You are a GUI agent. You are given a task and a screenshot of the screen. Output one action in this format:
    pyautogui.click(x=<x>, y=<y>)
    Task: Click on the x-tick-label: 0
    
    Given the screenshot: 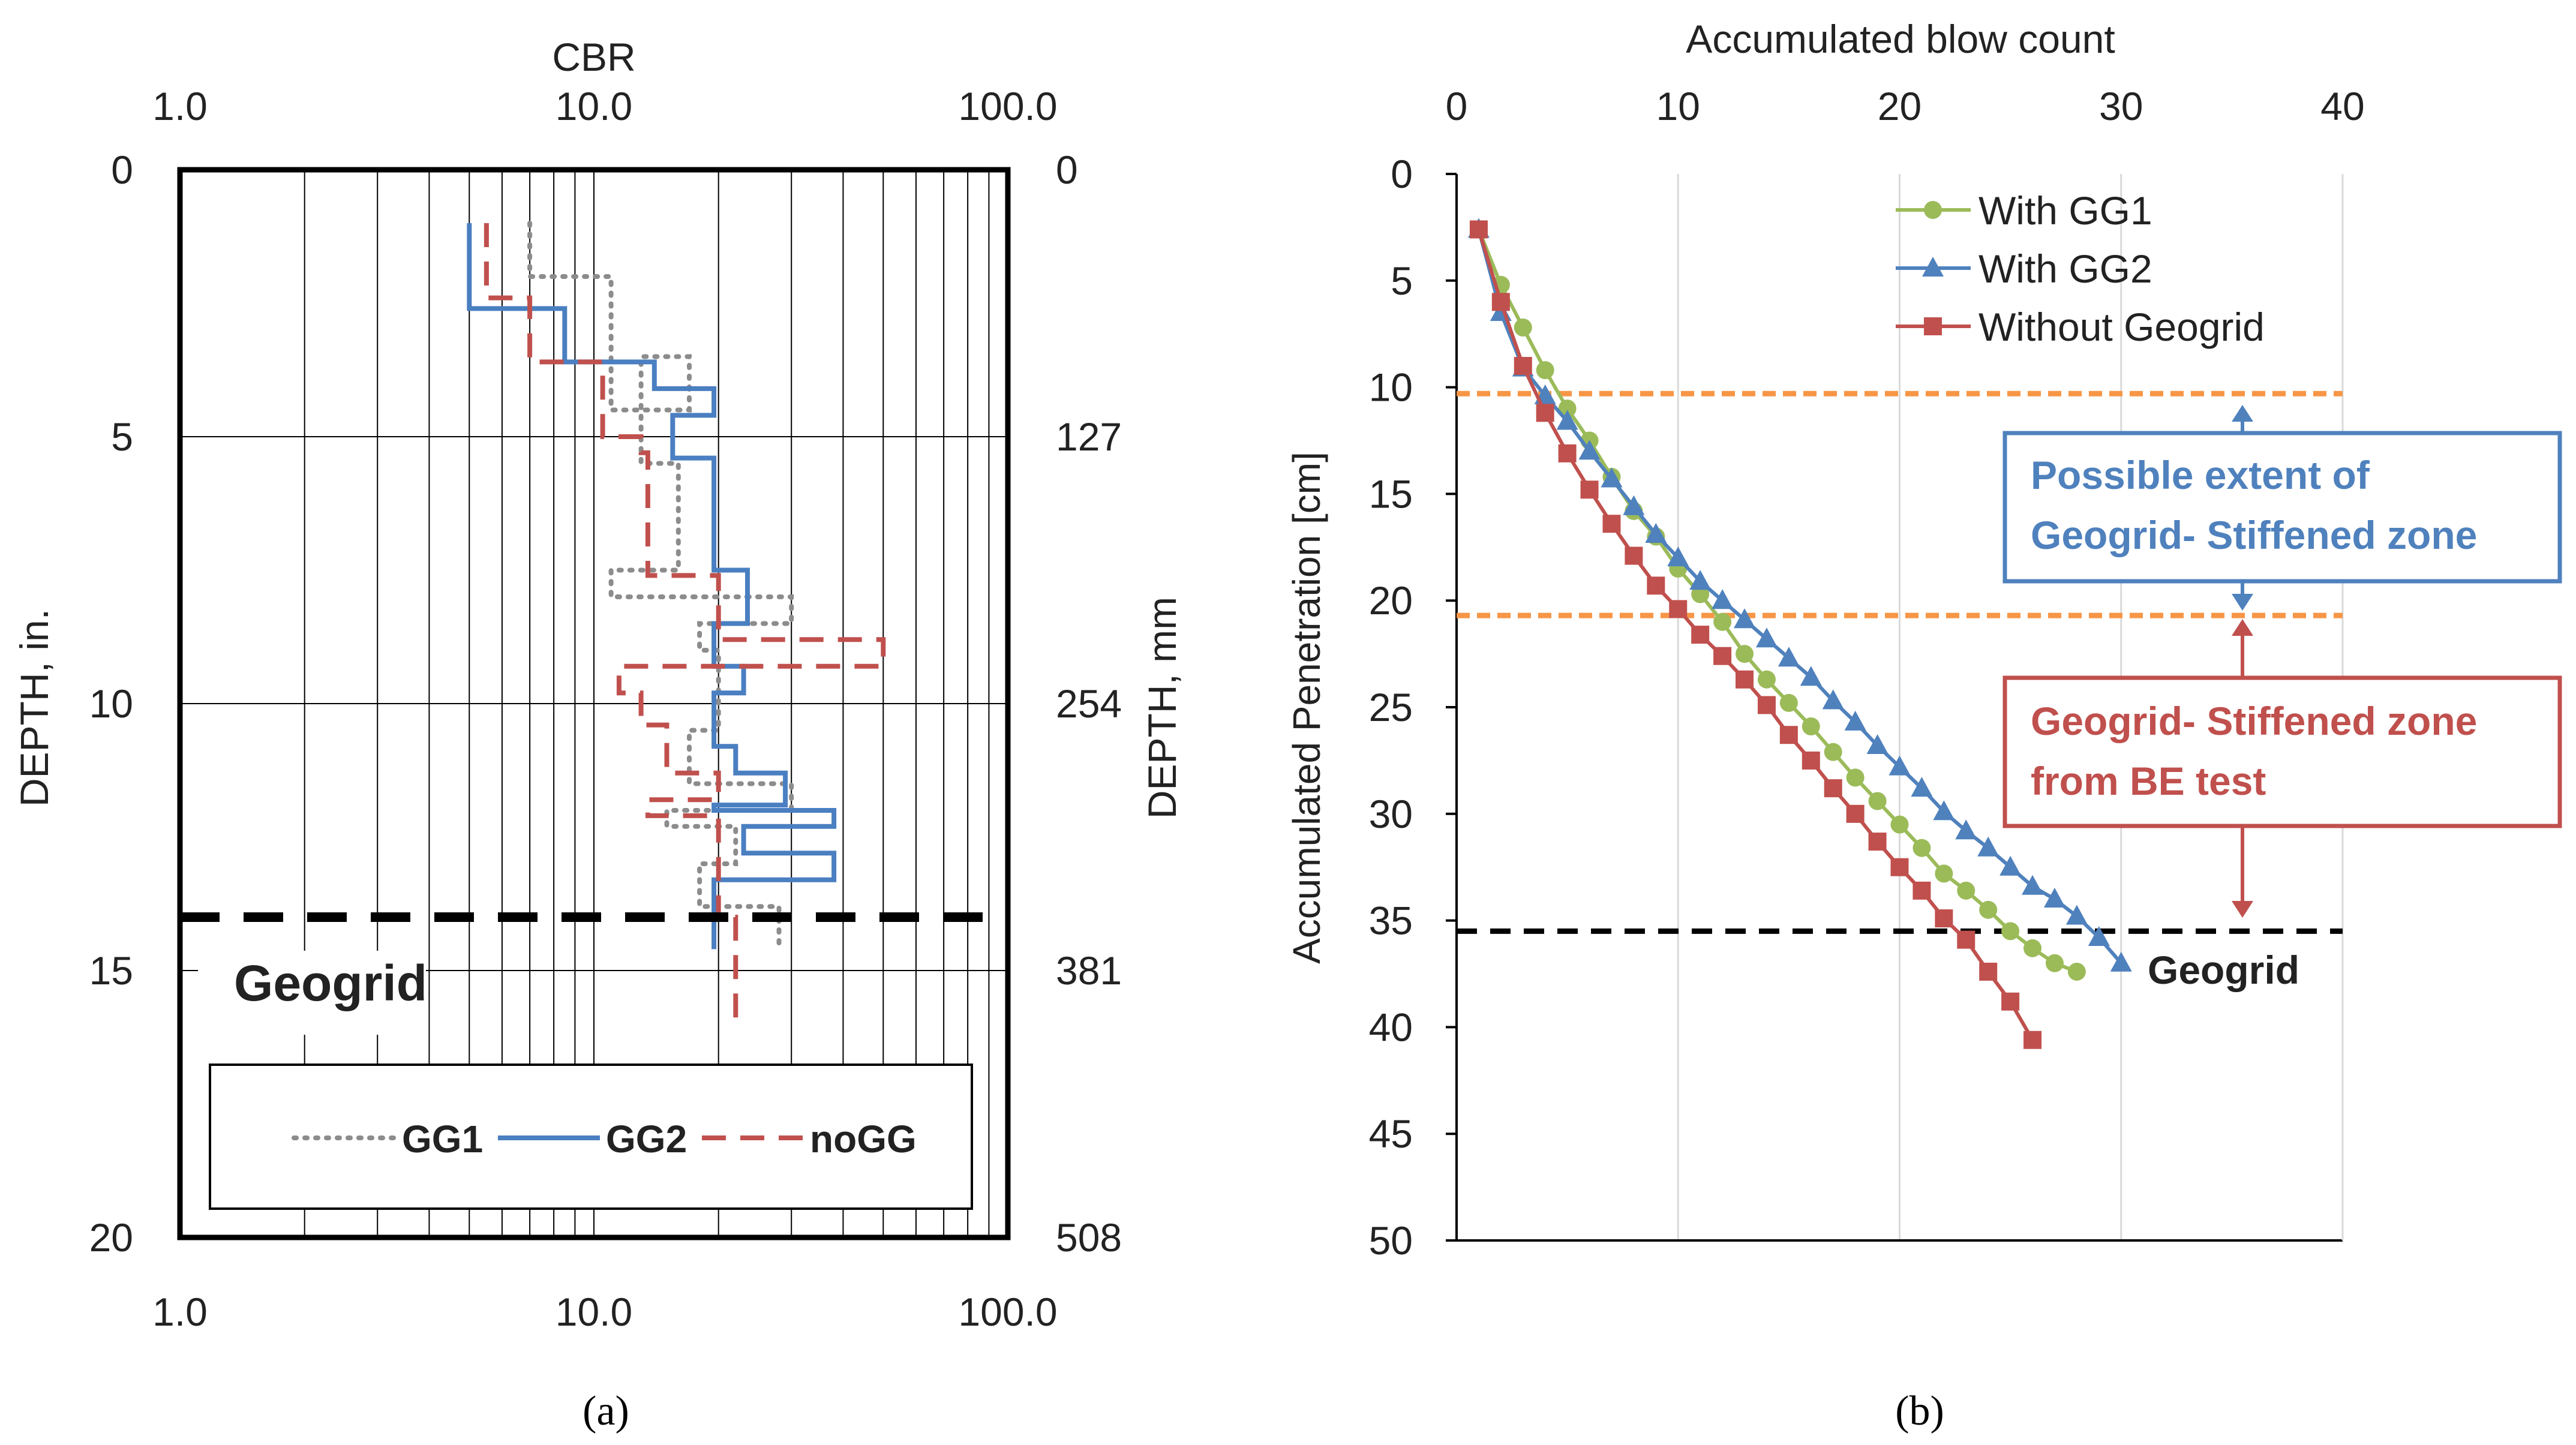 What is the action you would take?
    pyautogui.click(x=1457, y=106)
    